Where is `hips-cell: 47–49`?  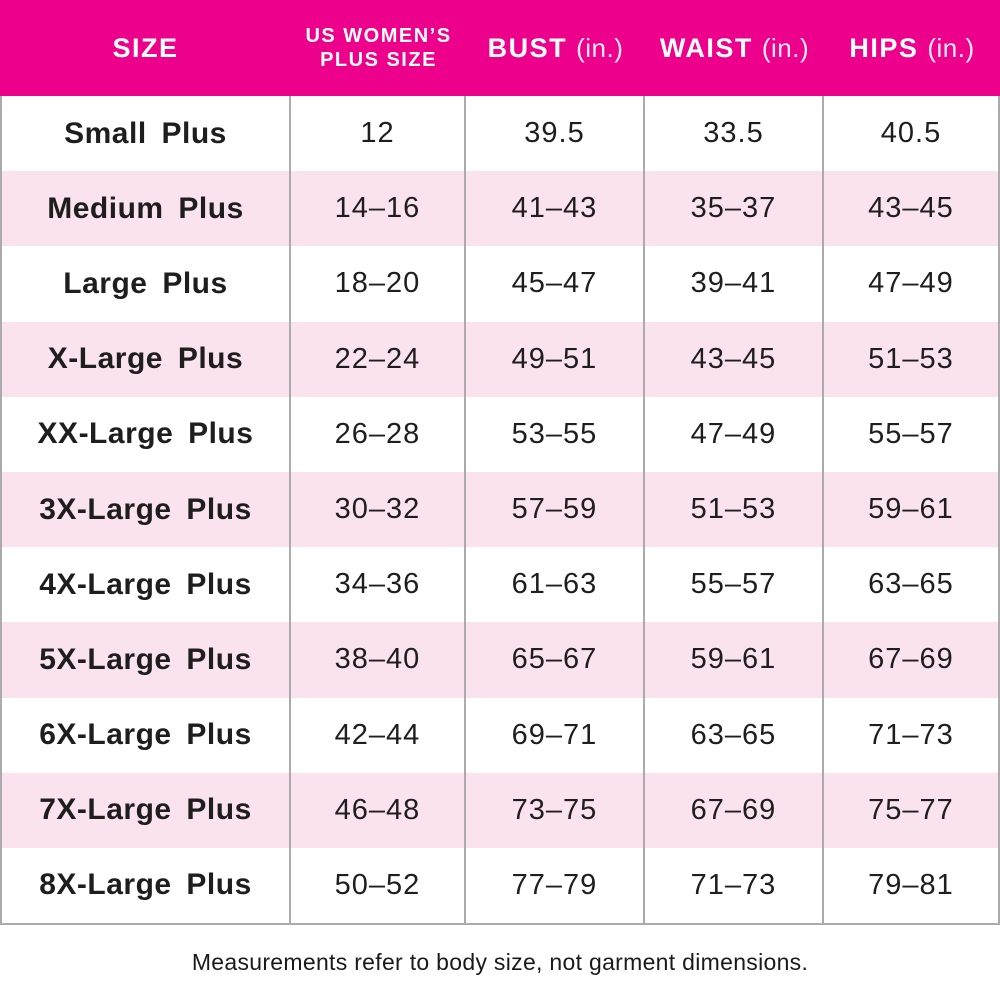 hips-cell: 47–49 is located at coordinates (911, 283).